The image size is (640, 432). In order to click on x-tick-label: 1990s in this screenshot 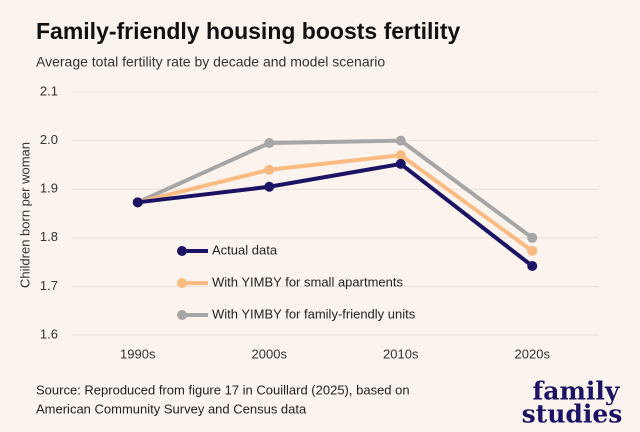, I will do `click(138, 353)`.